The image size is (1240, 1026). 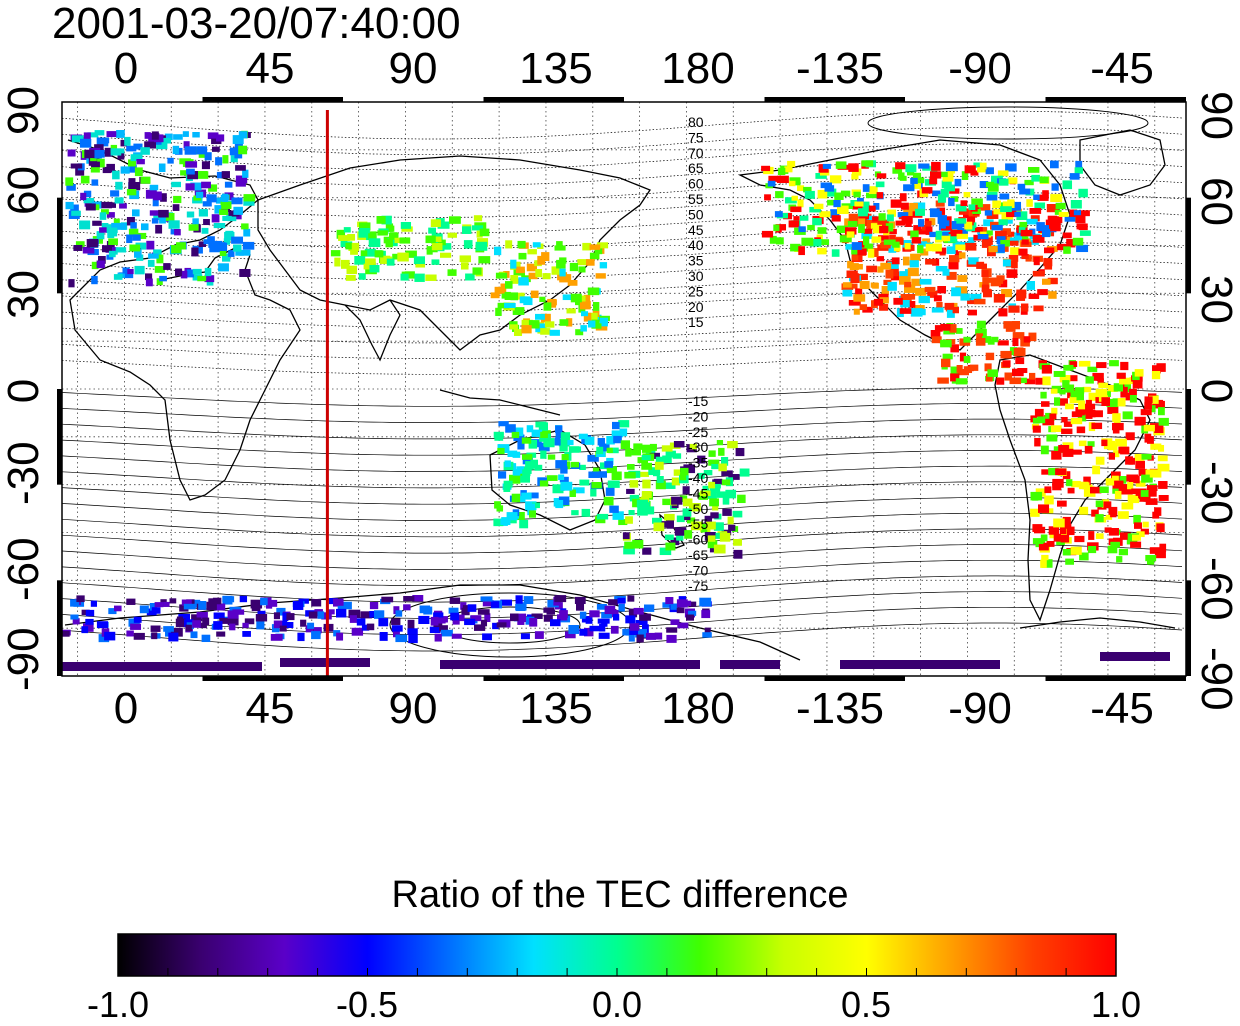 What do you see at coordinates (696, 137) in the screenshot?
I see `contour-label: 75` at bounding box center [696, 137].